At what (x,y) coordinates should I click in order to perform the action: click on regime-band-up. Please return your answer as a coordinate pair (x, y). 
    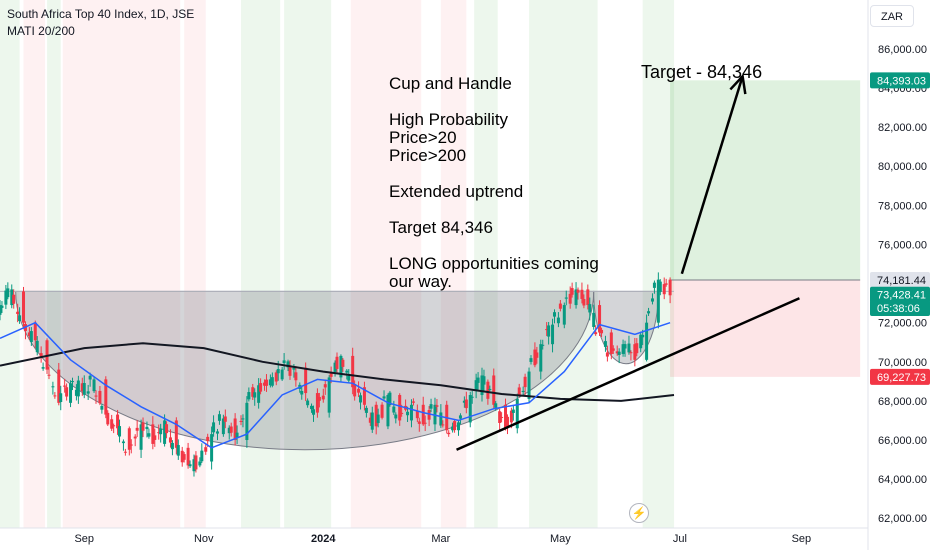
    Looking at the image, I should click on (486, 264).